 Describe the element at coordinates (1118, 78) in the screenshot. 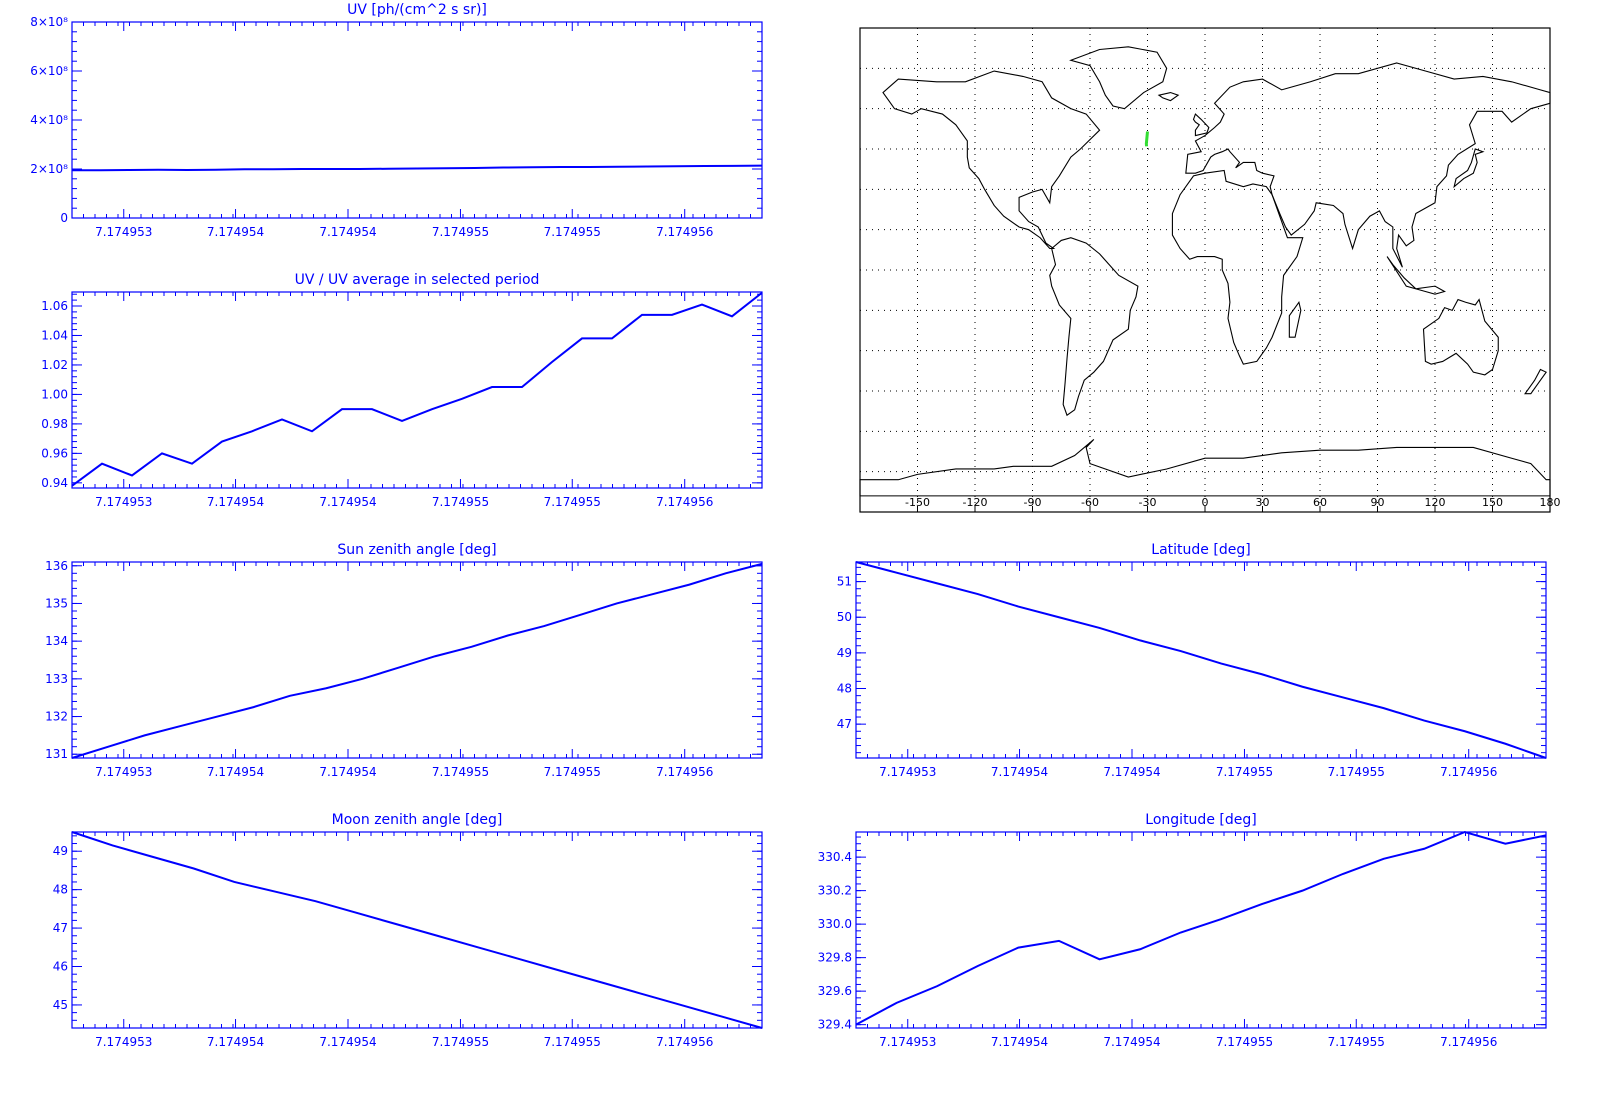

I see `coastline-greenland` at that location.